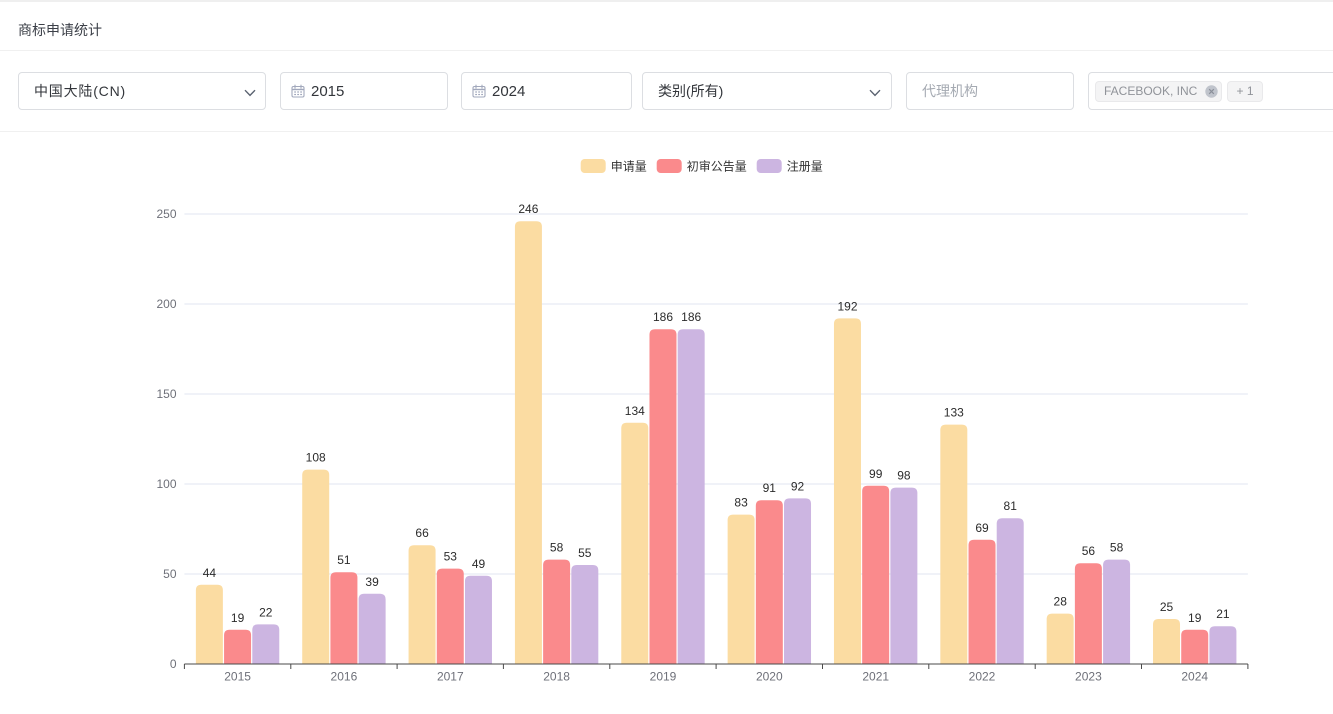 This screenshot has width=1333, height=714. Describe the element at coordinates (451, 557) in the screenshot. I see `svg-text: 53` at that location.